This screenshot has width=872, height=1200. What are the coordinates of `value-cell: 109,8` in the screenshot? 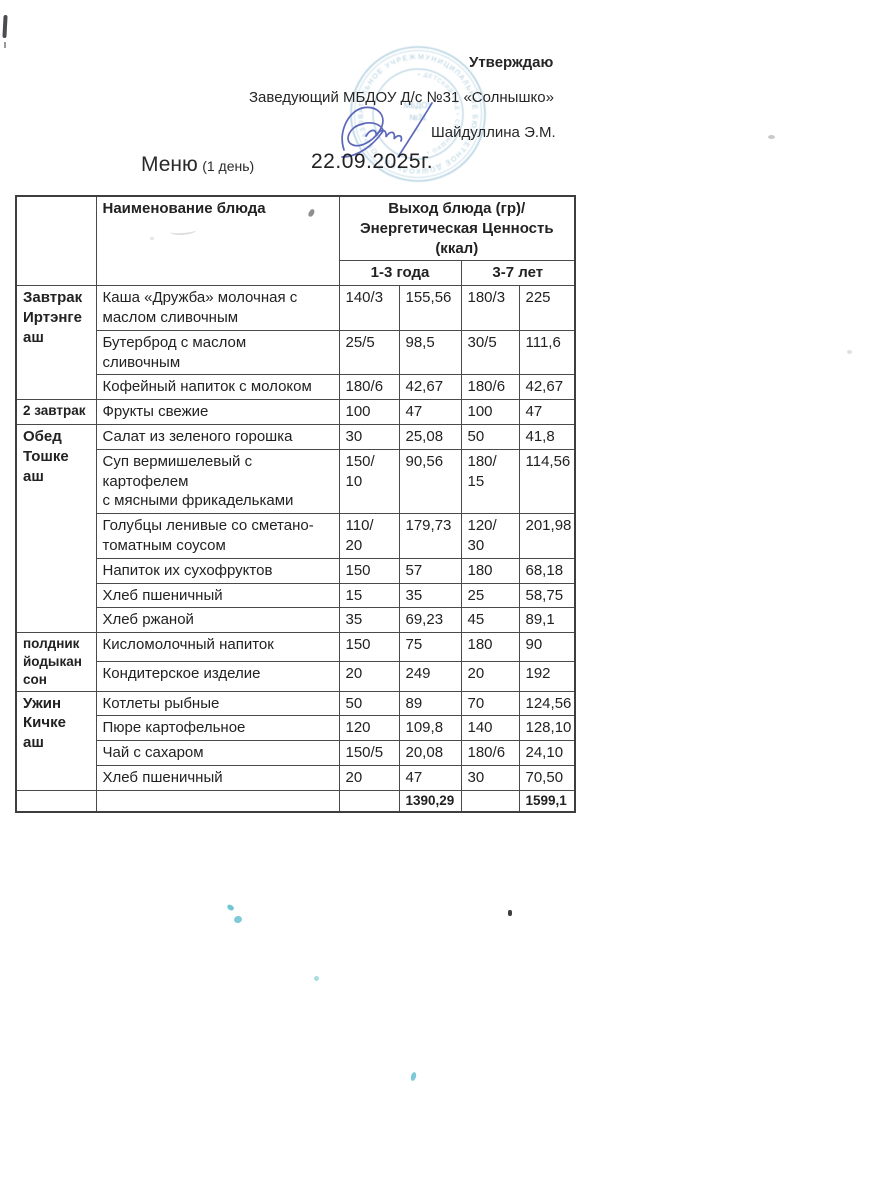 It's located at (430, 728).